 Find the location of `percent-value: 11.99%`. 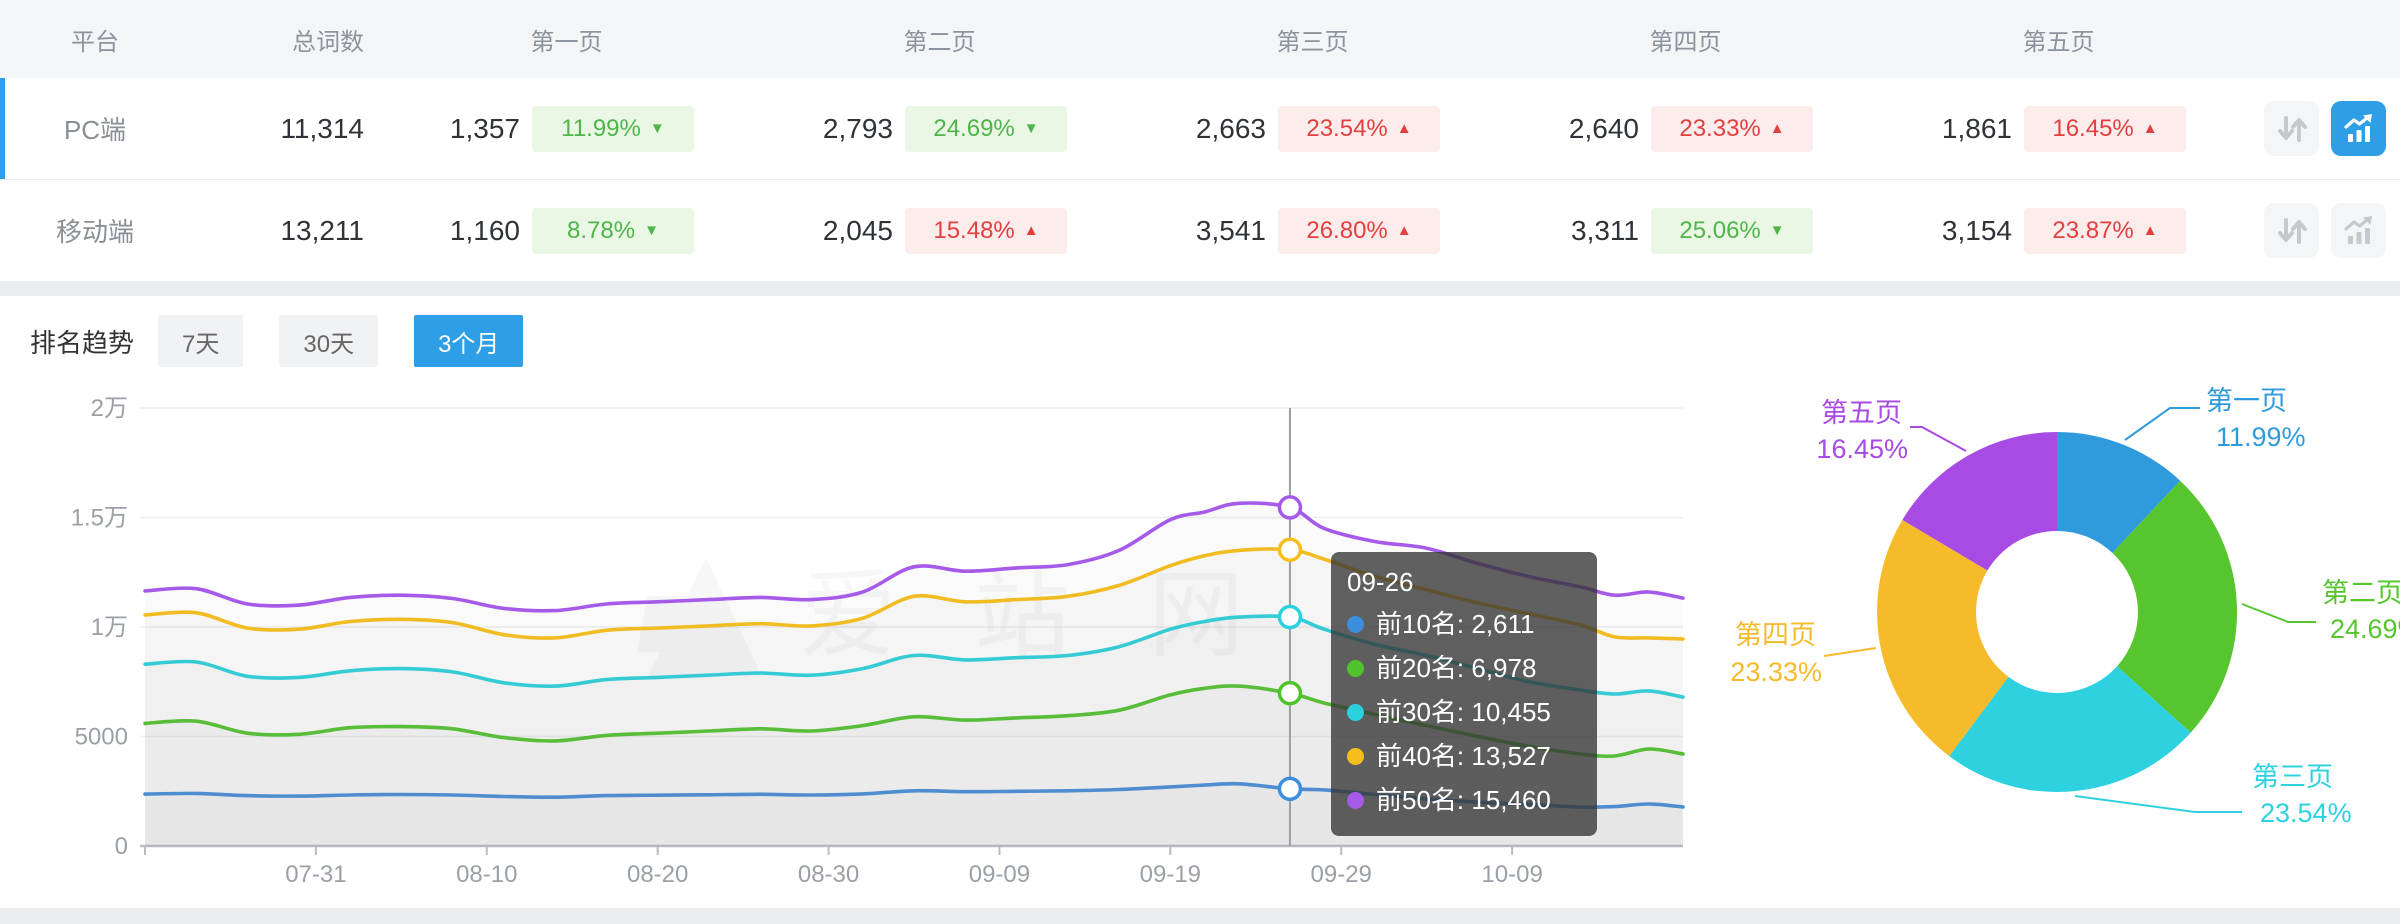

percent-value: 11.99% is located at coordinates (601, 128).